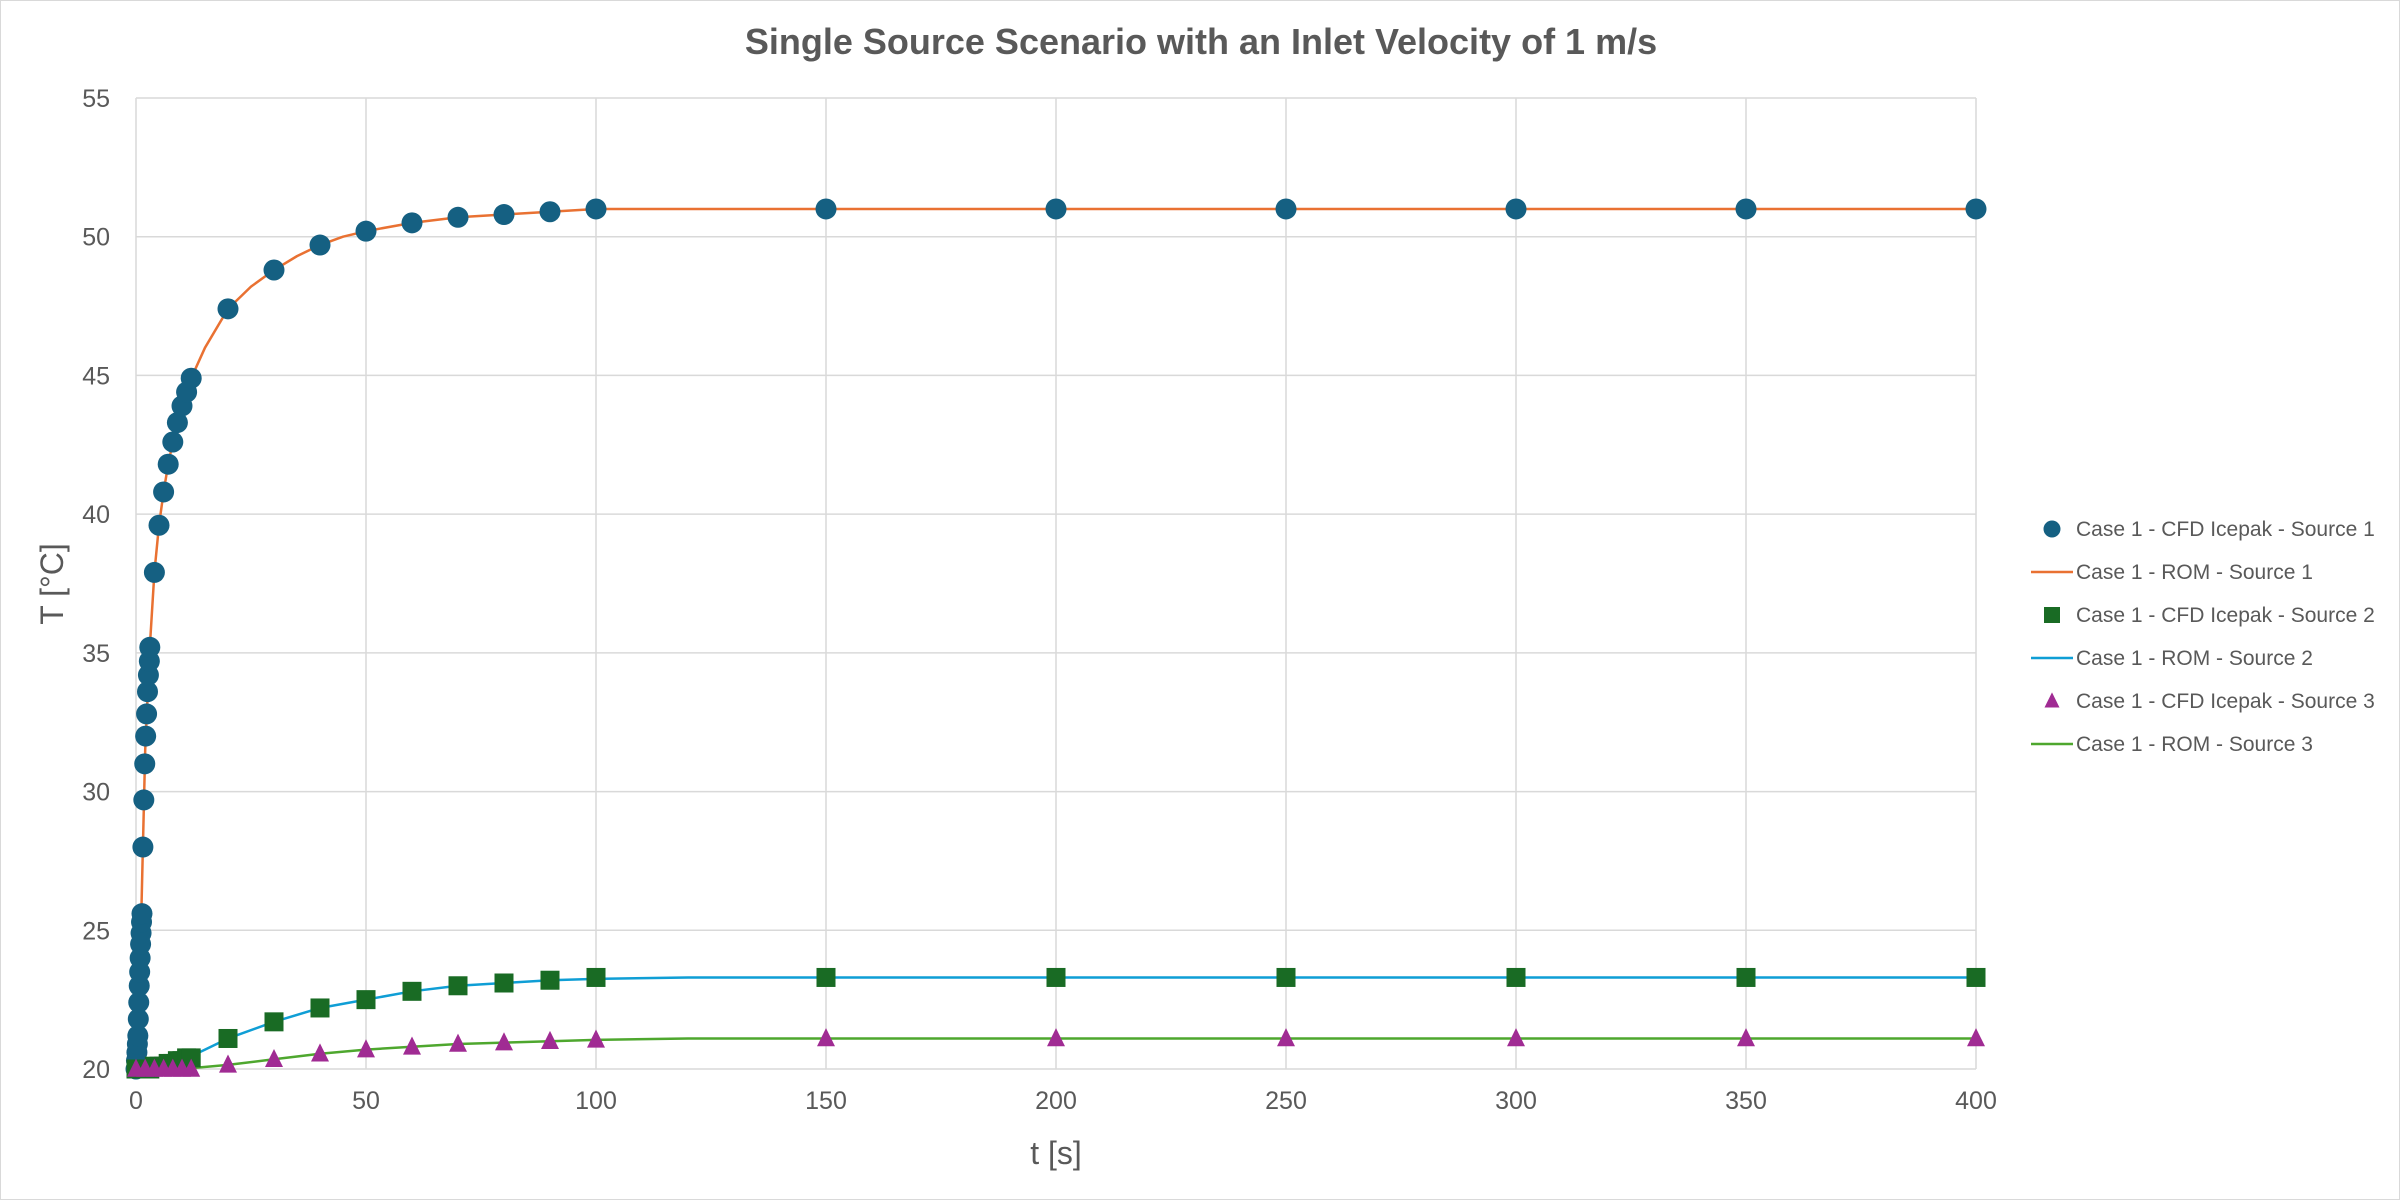  What do you see at coordinates (826, 1101) in the screenshot?
I see `x-tick-label: 150` at bounding box center [826, 1101].